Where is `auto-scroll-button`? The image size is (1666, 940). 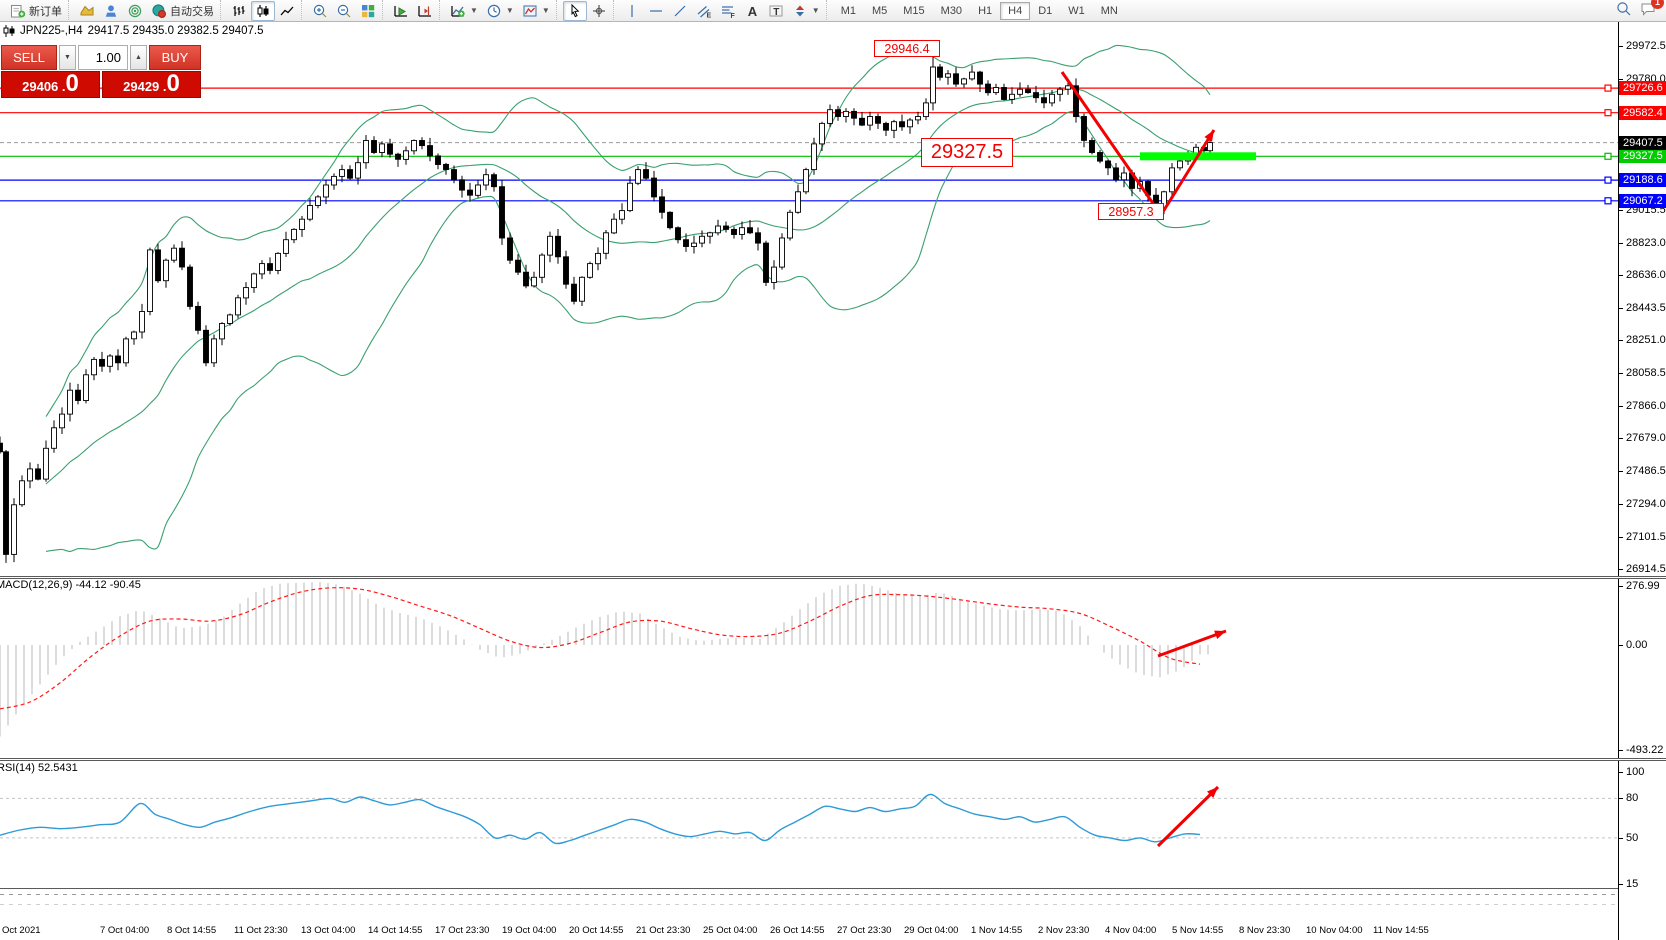 auto-scroll-button is located at coordinates (401, 11).